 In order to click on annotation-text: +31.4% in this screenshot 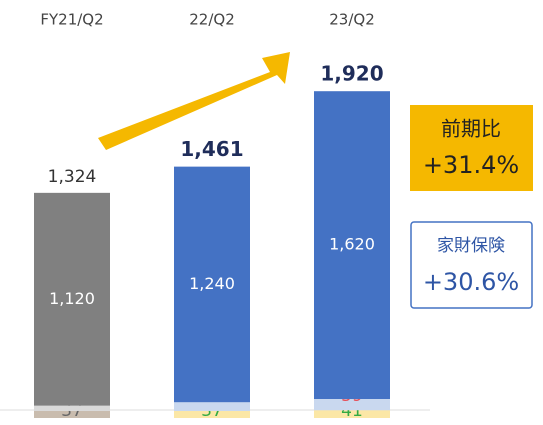, I will do `click(471, 165)`.